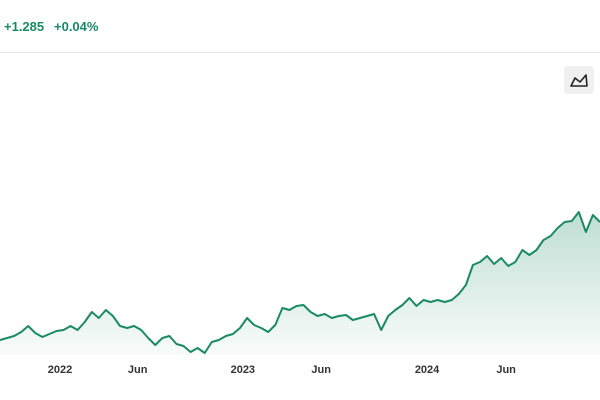 This screenshot has height=400, width=600. I want to click on x-tick-label: 2022, so click(60, 370).